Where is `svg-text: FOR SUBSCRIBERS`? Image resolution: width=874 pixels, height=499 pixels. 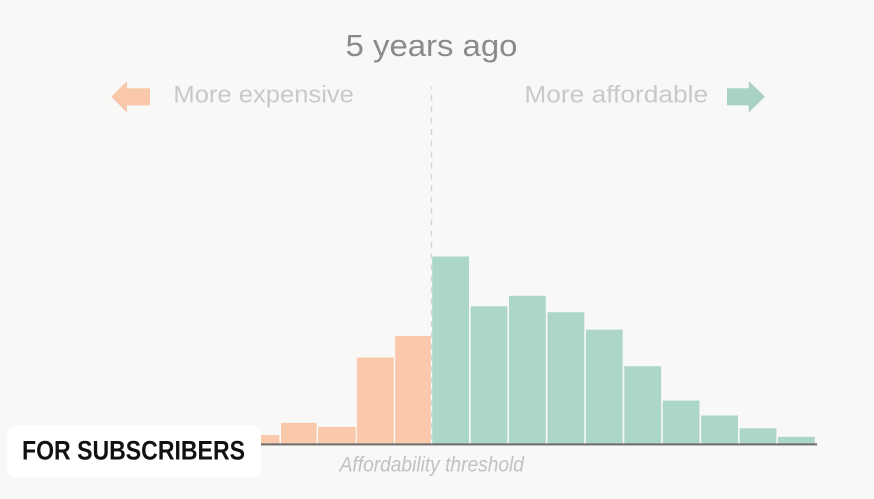
svg-text: FOR SUBSCRIBERS is located at coordinates (133, 451).